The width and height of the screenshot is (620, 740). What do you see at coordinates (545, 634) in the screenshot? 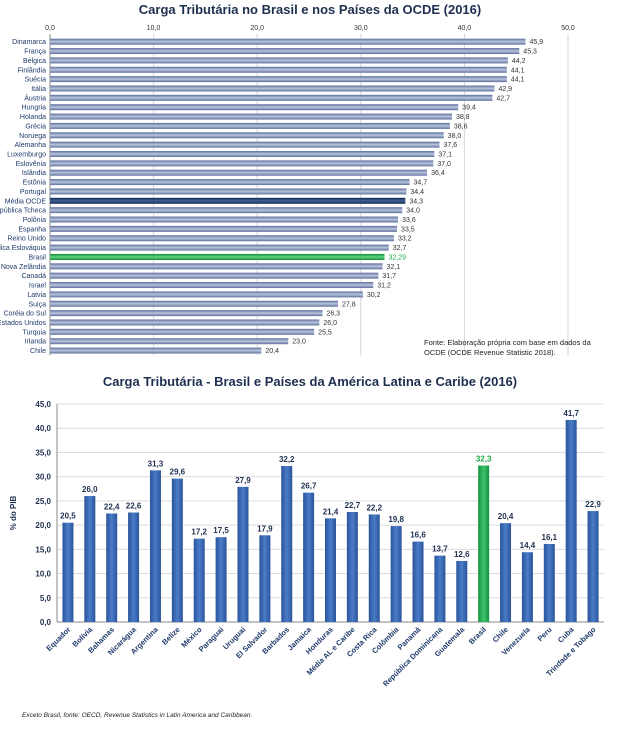
I see `category-label: Peru` at bounding box center [545, 634].